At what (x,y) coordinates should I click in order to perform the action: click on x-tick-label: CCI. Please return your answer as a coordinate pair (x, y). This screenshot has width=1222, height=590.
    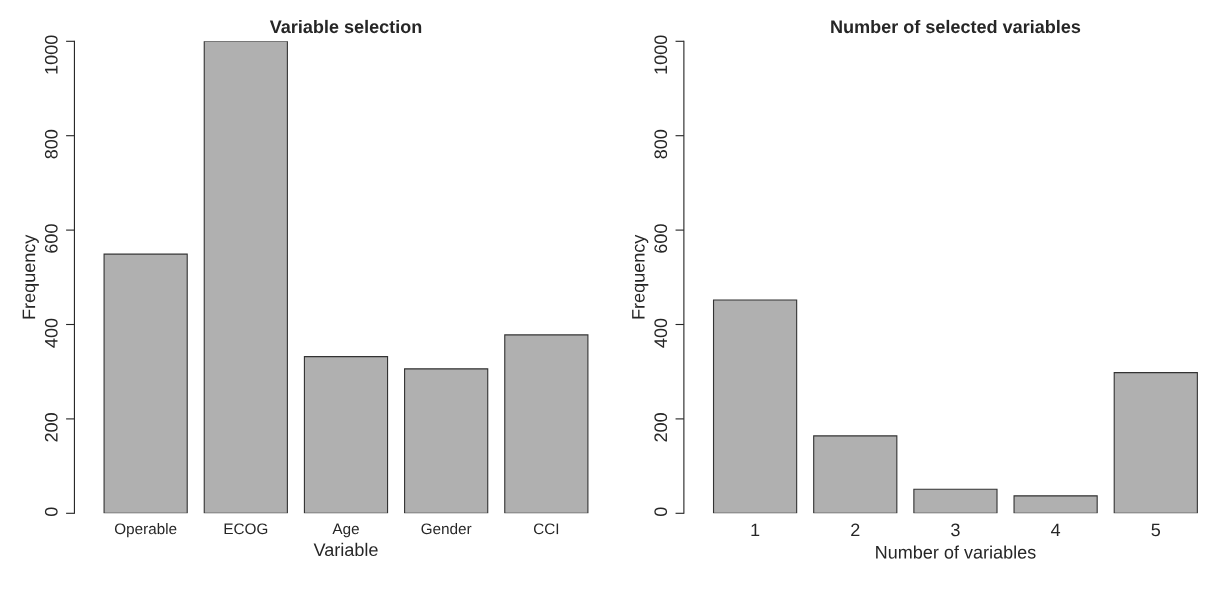
    Looking at the image, I should click on (546, 529).